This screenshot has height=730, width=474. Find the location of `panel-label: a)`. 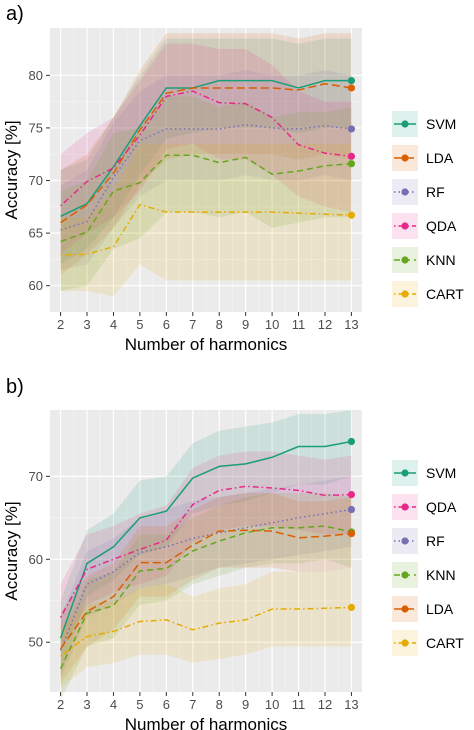

panel-label: a) is located at coordinates (15, 14).